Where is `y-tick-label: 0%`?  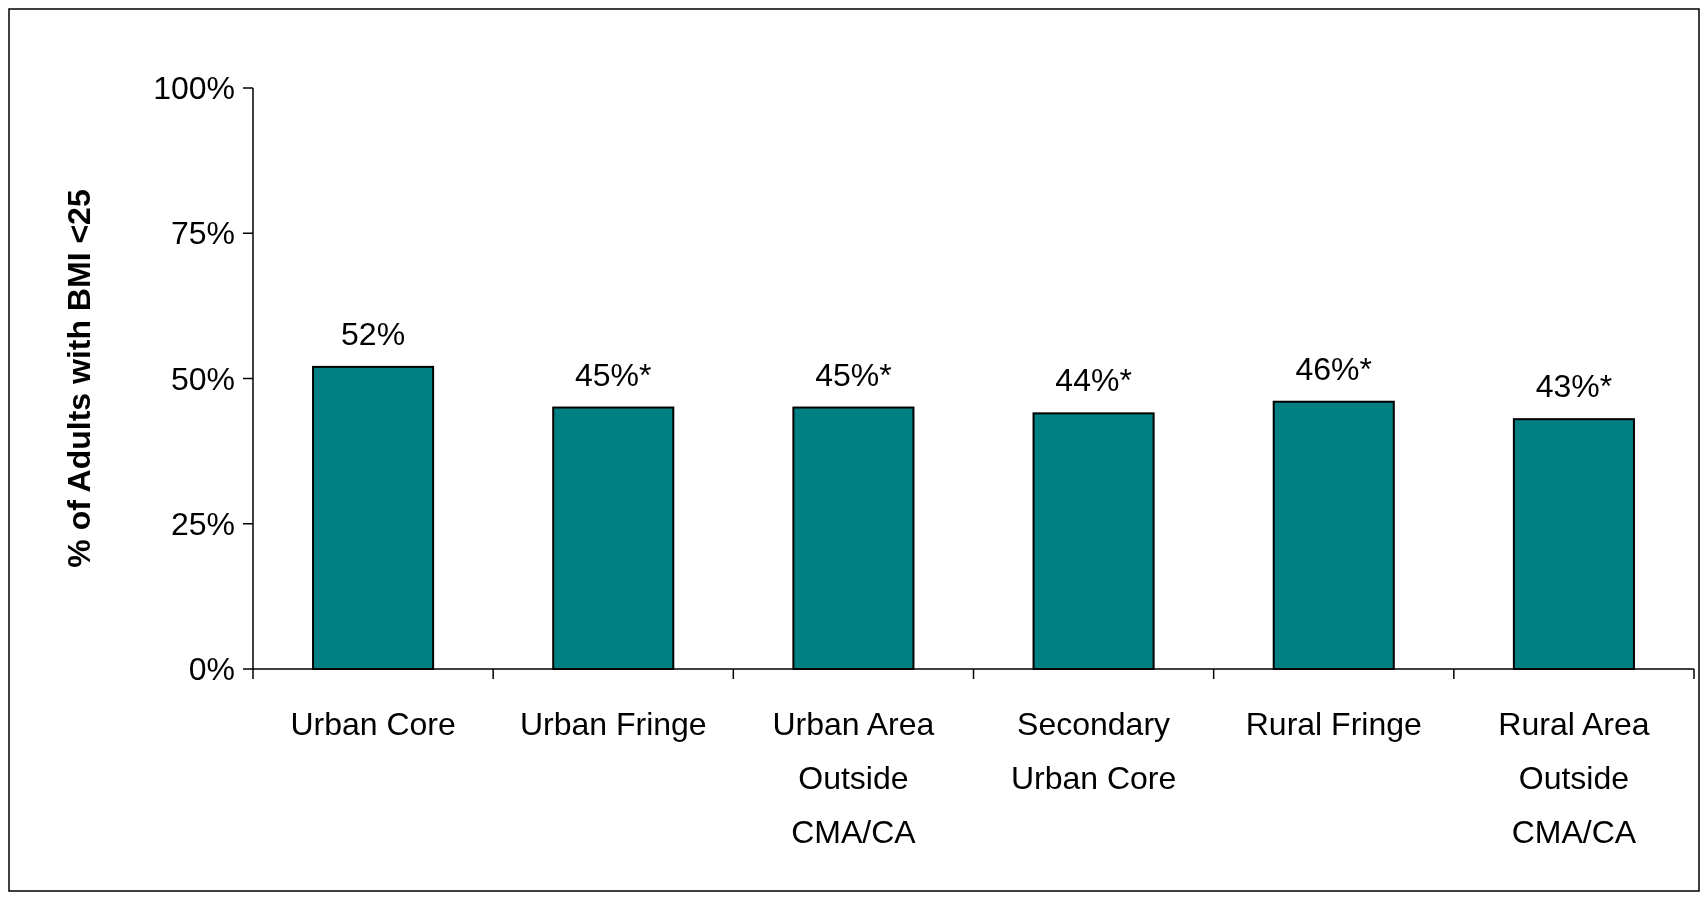
y-tick-label: 0% is located at coordinates (211, 669).